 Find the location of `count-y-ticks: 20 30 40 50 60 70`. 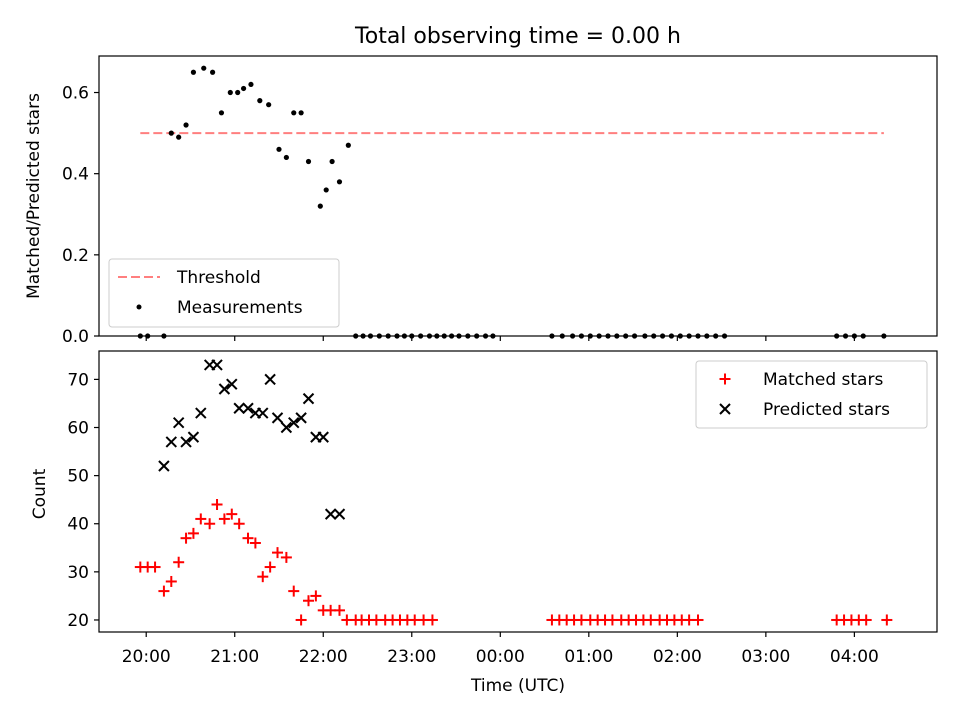

count-y-ticks: 20 30 40 50 60 70 is located at coordinates (83, 500).